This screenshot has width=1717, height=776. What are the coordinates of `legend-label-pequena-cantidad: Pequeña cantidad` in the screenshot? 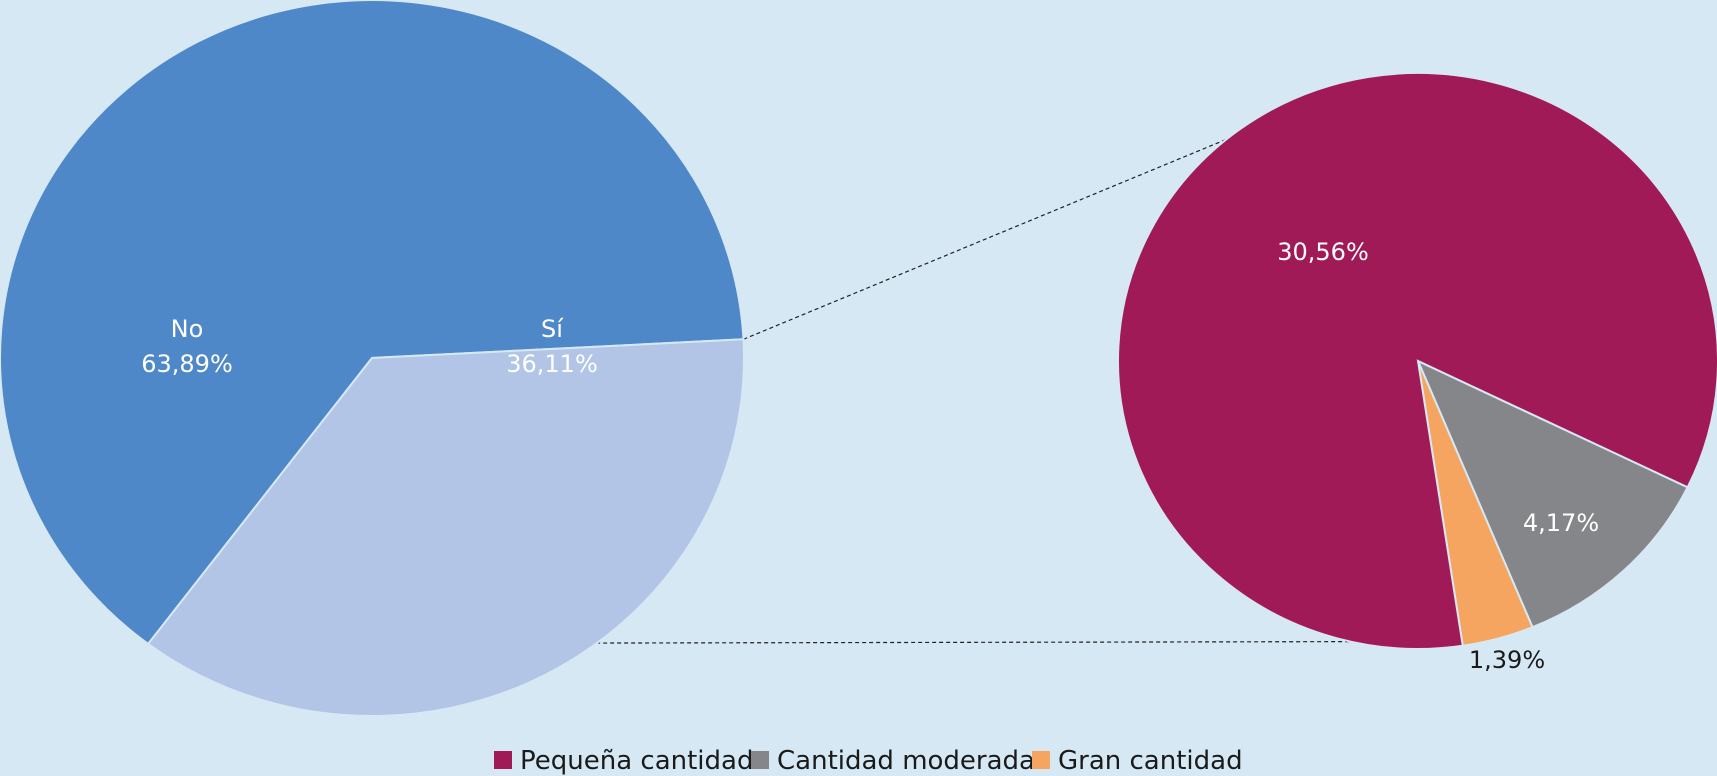 It's located at (636, 761).